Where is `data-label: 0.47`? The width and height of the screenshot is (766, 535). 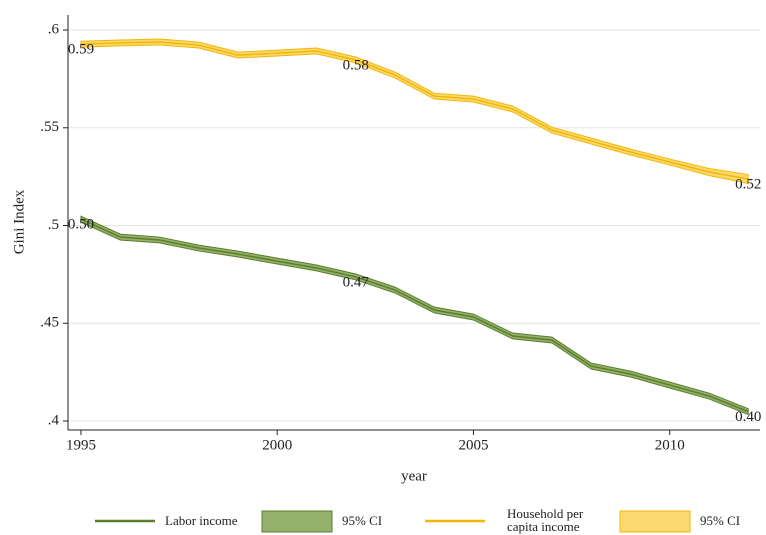
data-label: 0.47 is located at coordinates (356, 282).